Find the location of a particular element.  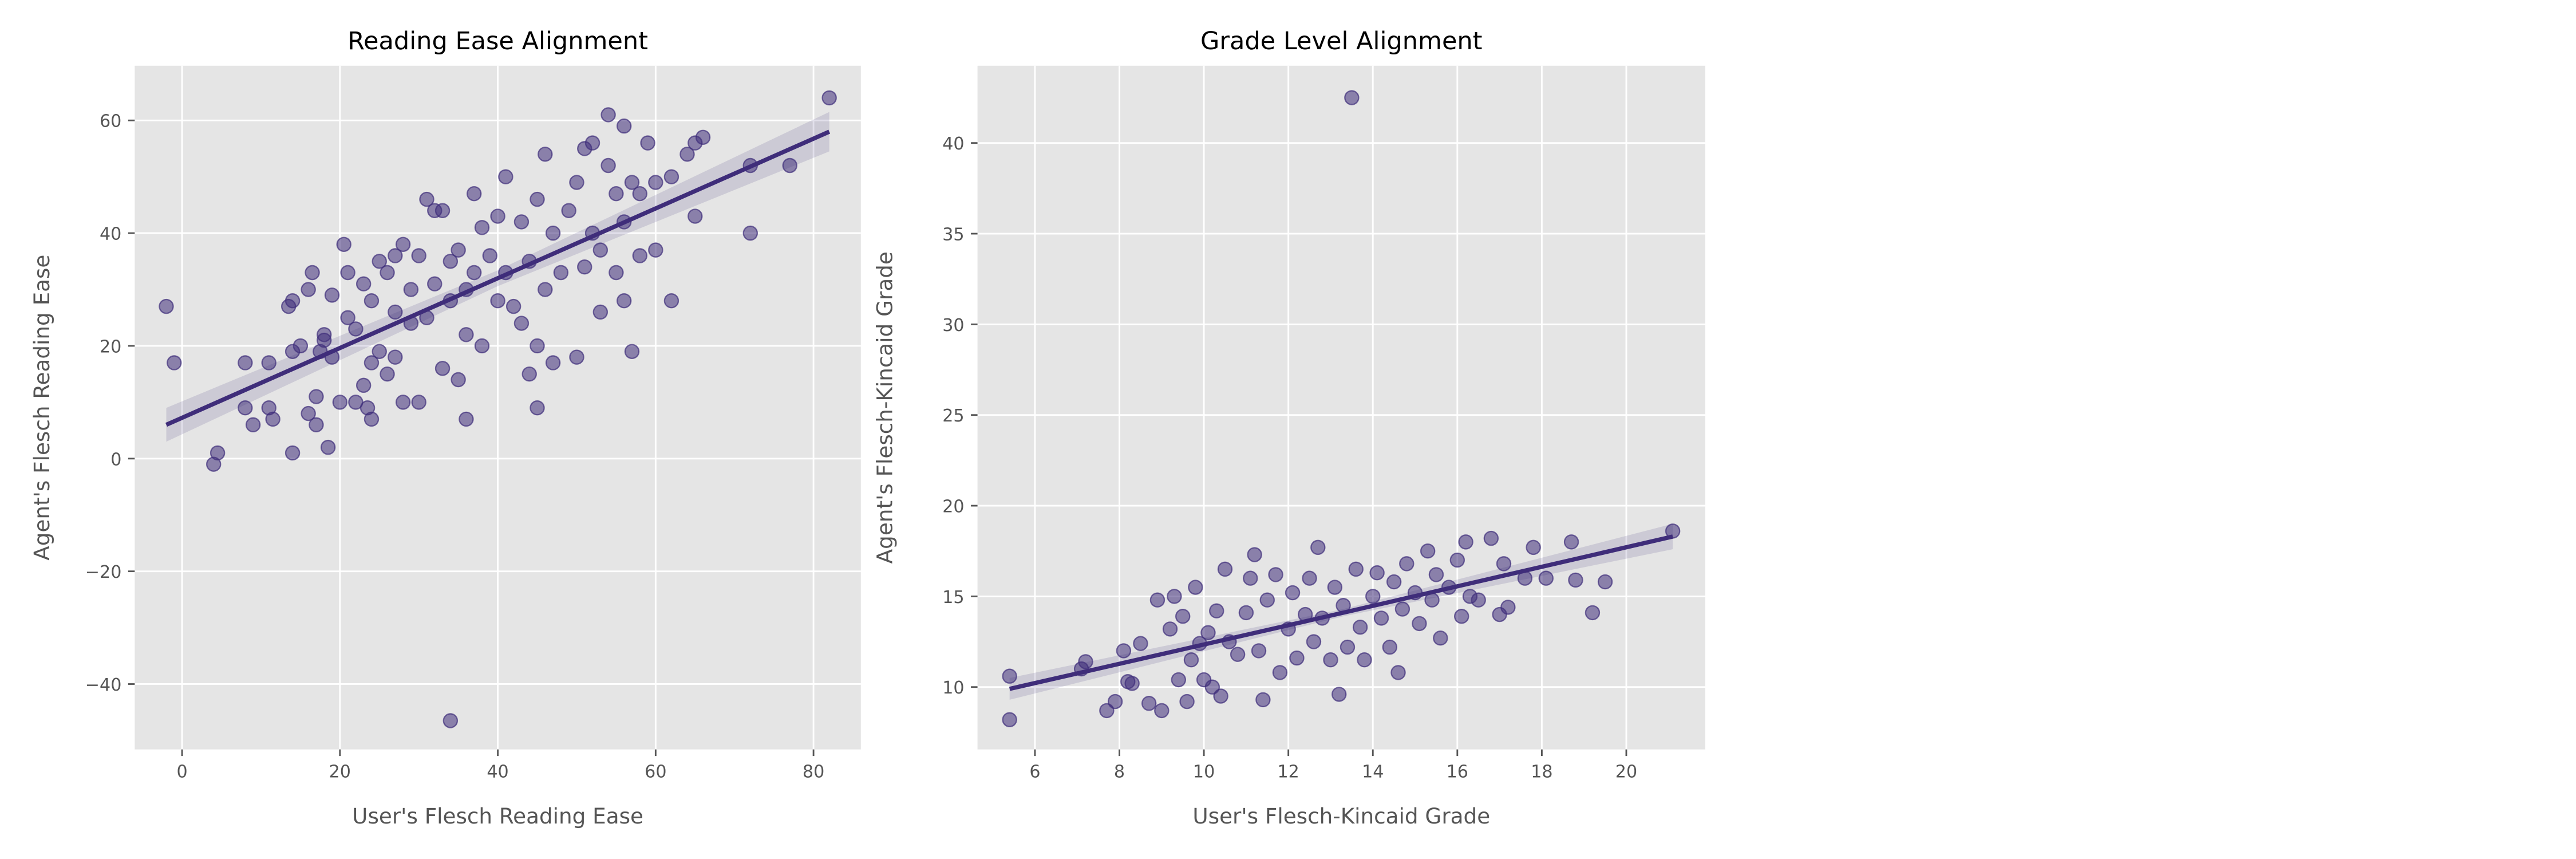

regression-line is located at coordinates (1341, 612).